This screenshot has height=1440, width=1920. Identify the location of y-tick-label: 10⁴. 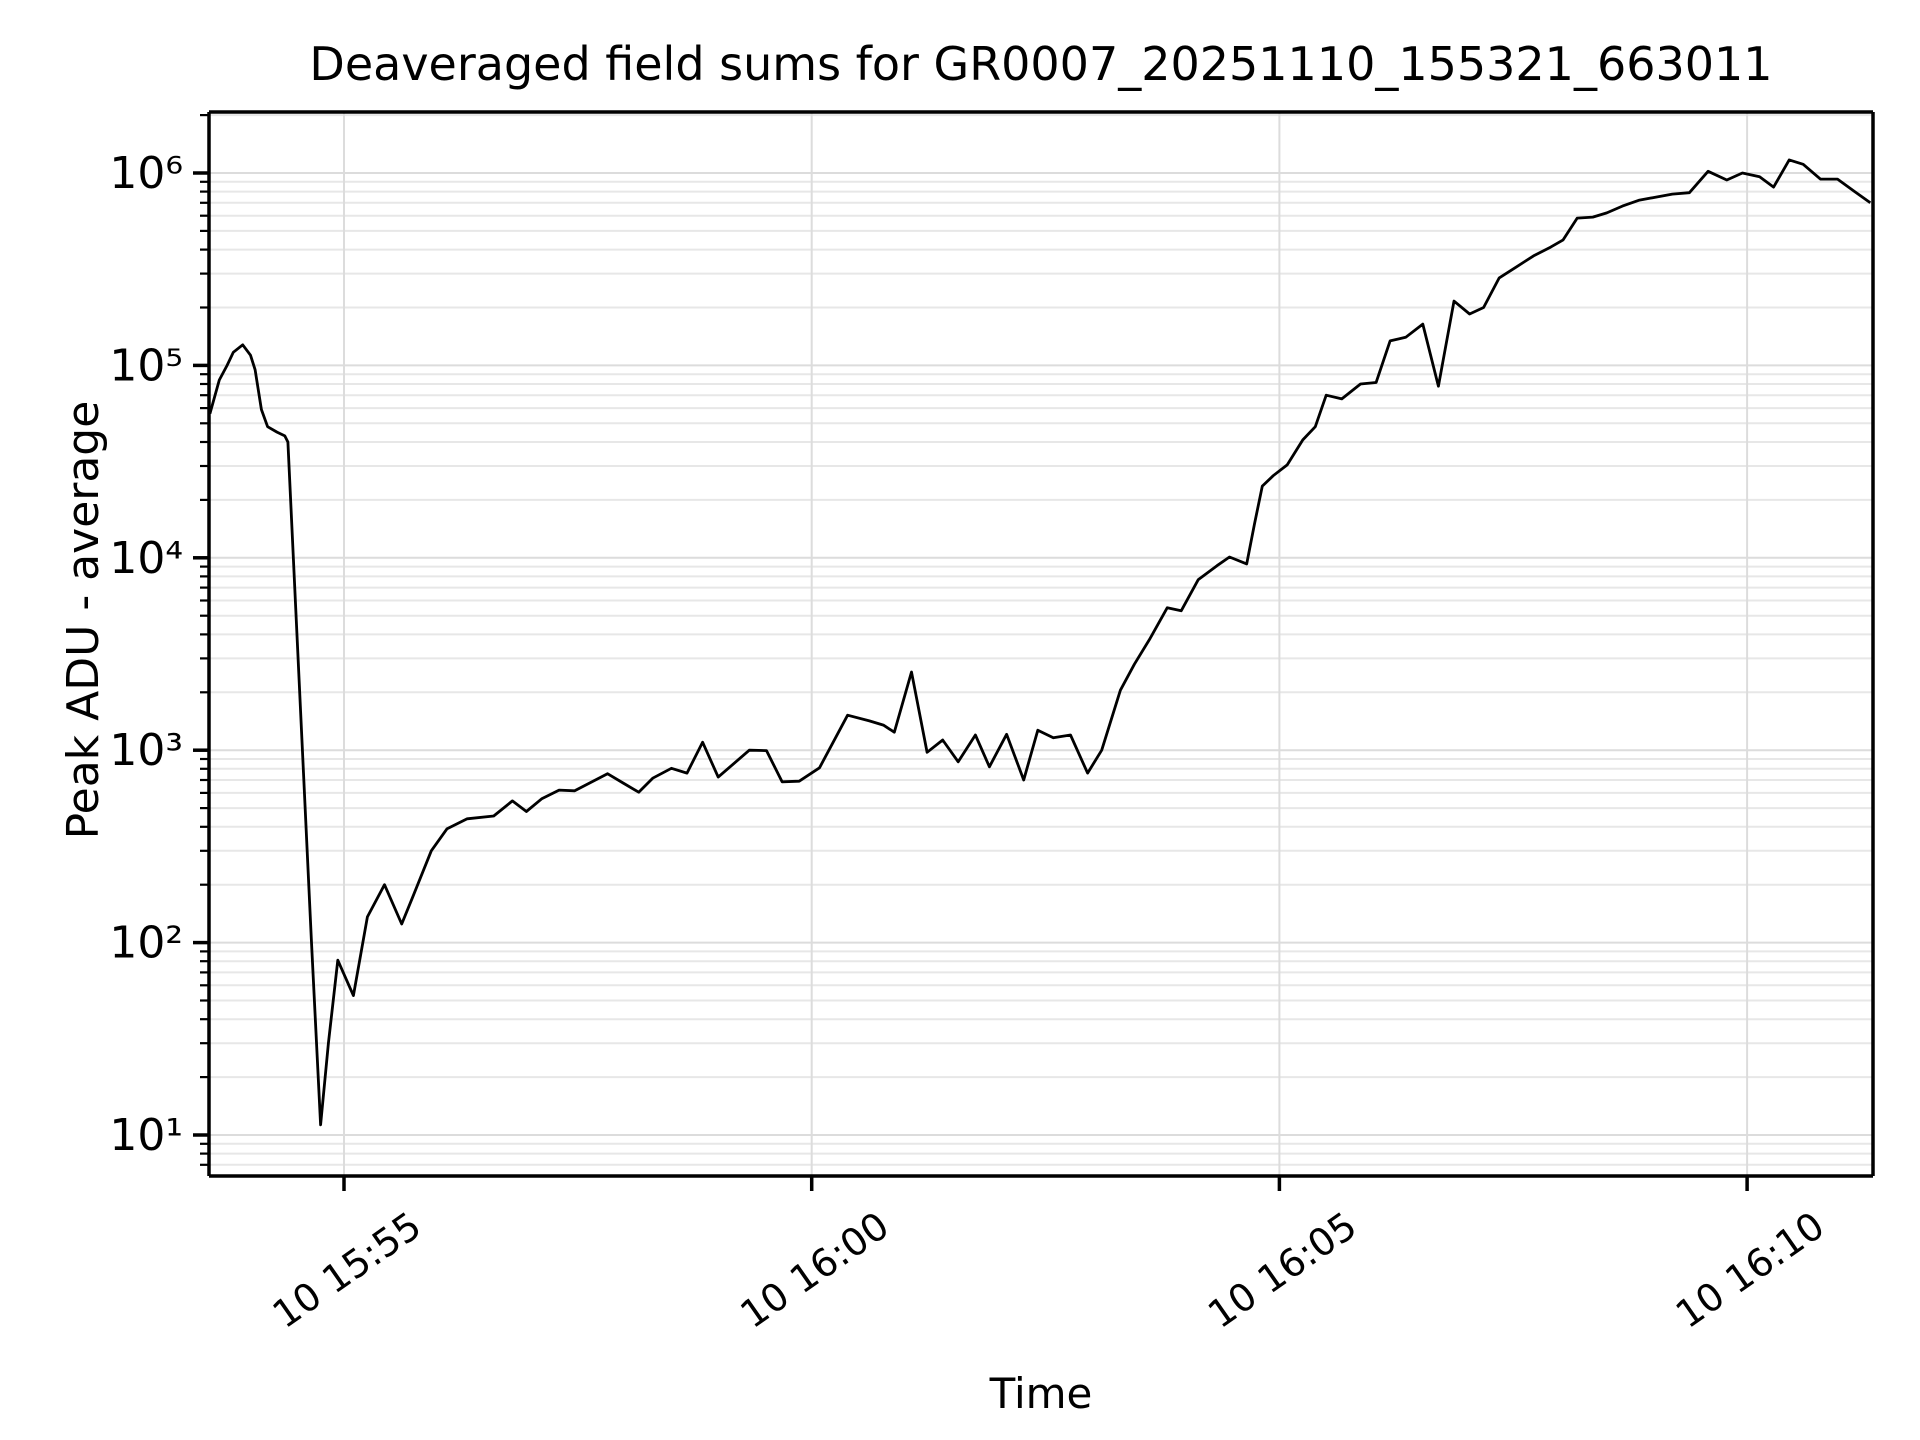
(146, 558).